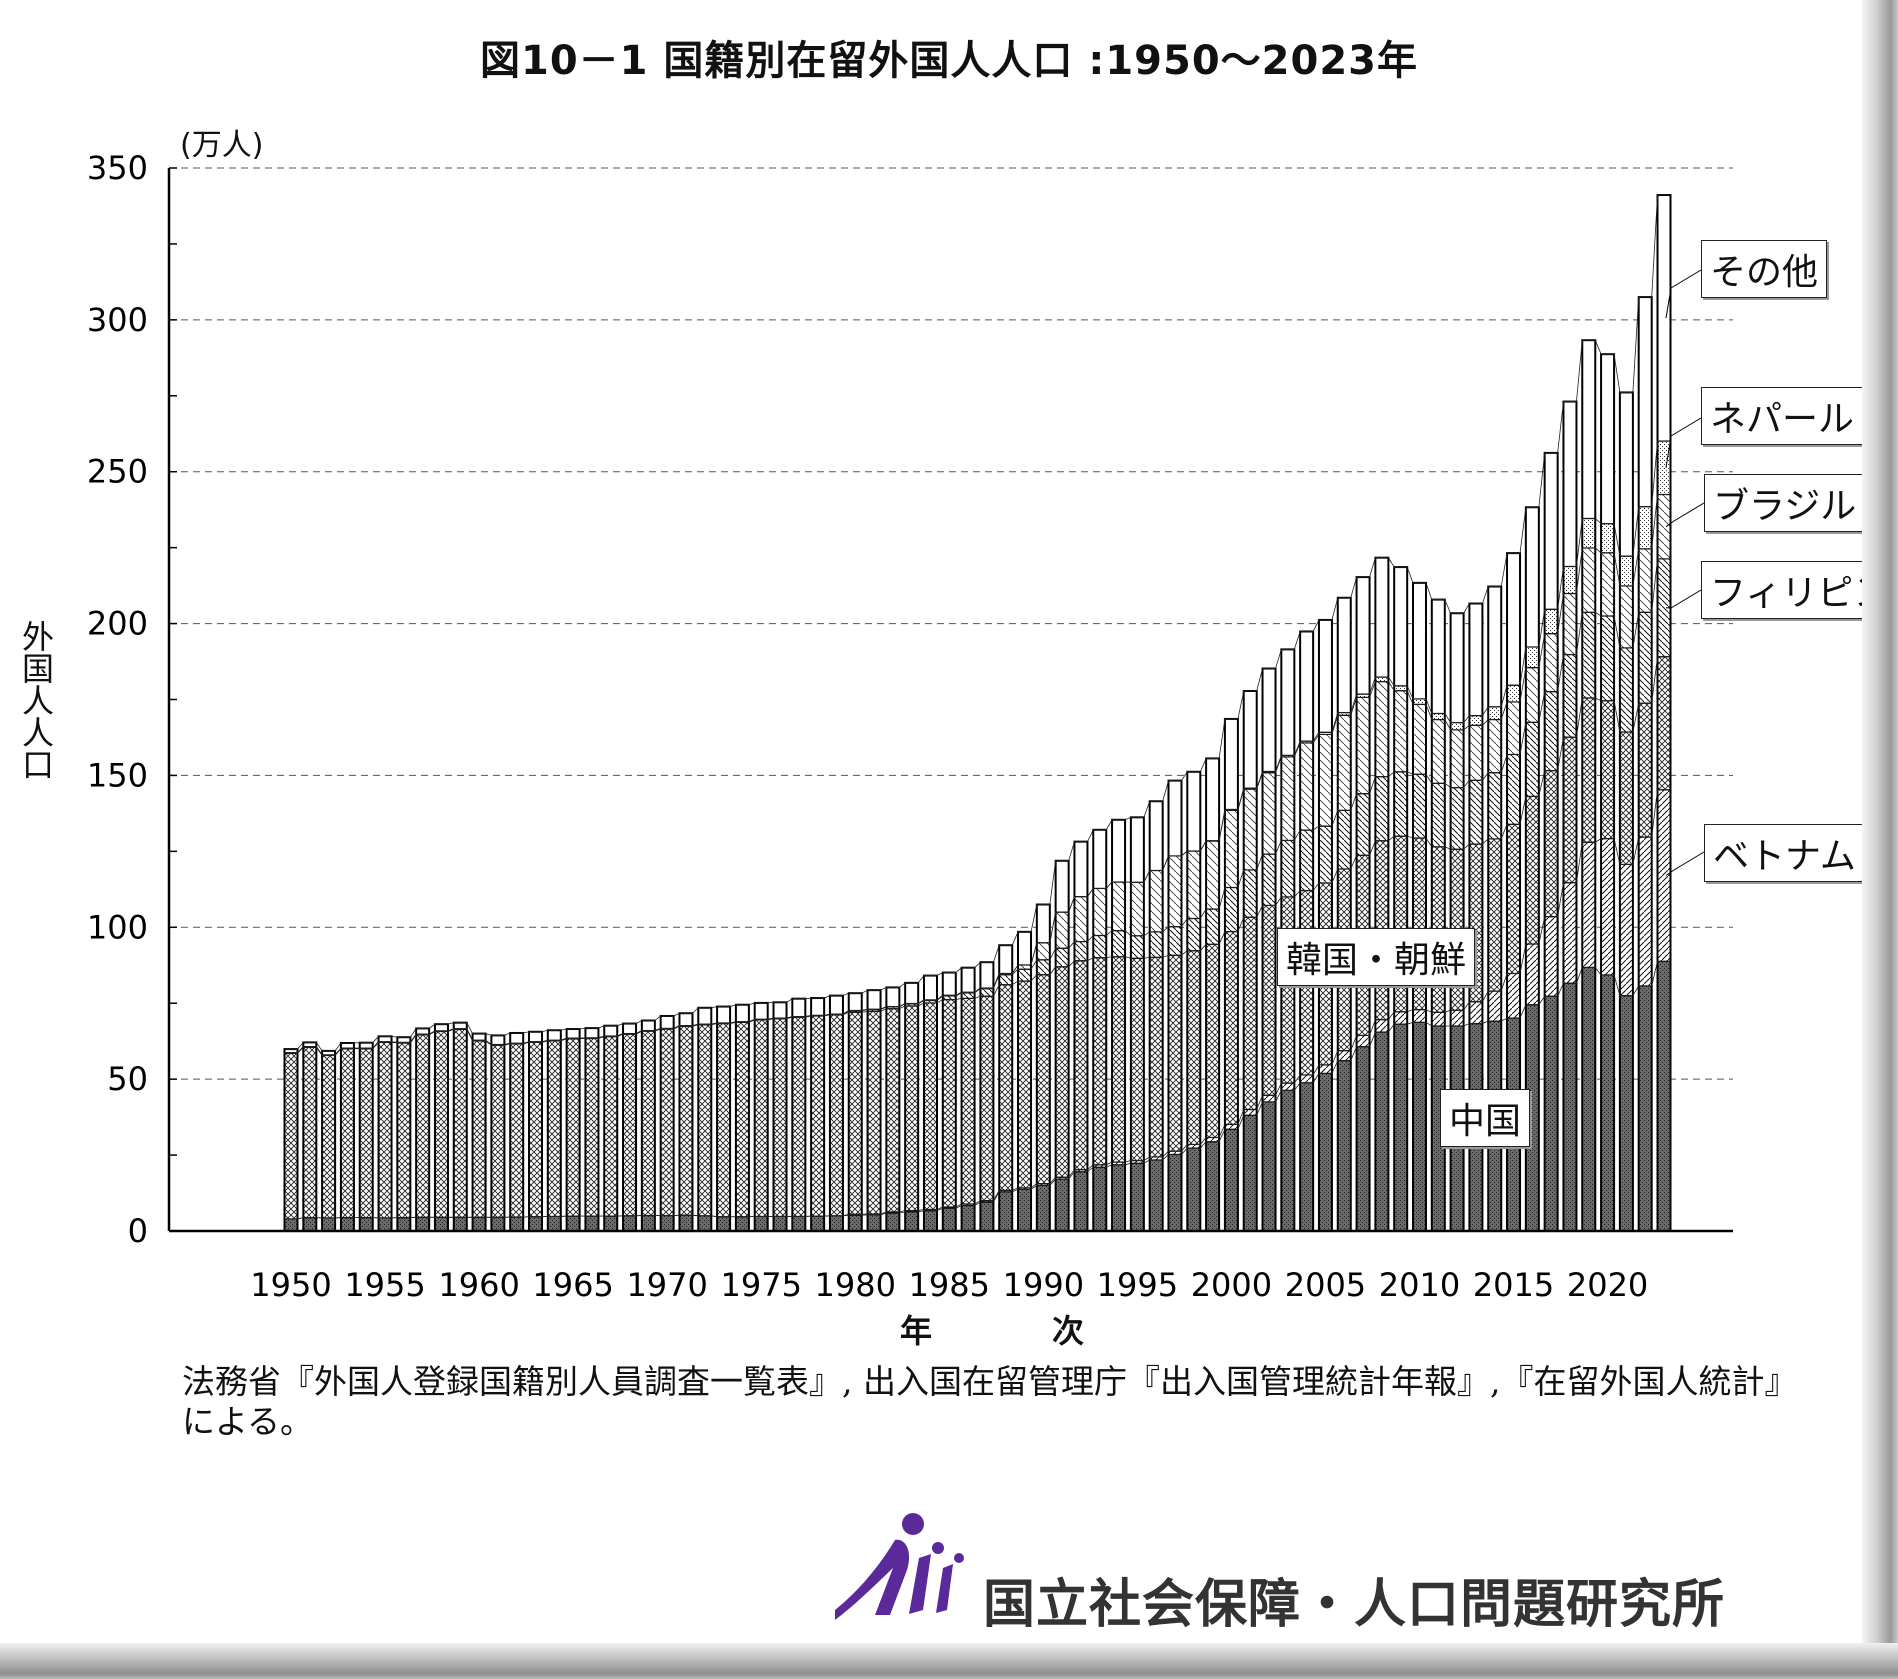 This screenshot has width=1898, height=1679. What do you see at coordinates (1607, 1285) in the screenshot?
I see `x-tick-label: 2020` at bounding box center [1607, 1285].